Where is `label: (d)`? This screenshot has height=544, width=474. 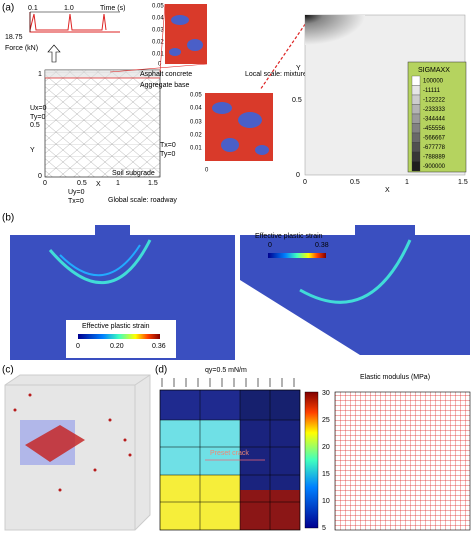 label: (d) is located at coordinates (161, 370).